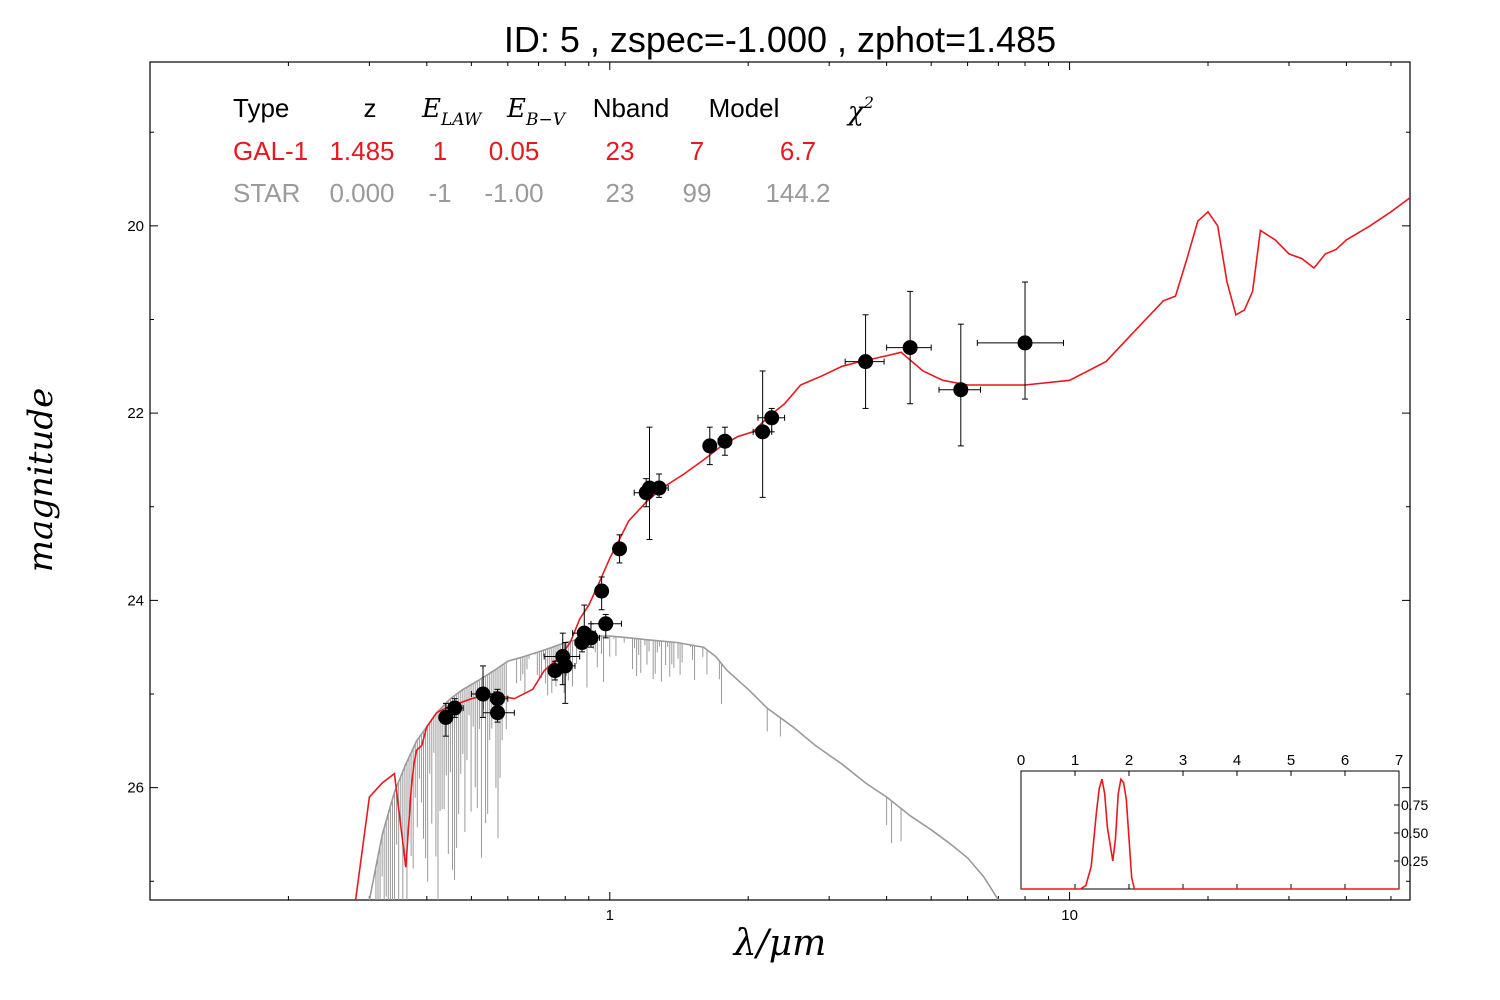 The height and width of the screenshot is (1000, 1500). What do you see at coordinates (631, 108) in the screenshot?
I see `legend-header-nband: Nband` at bounding box center [631, 108].